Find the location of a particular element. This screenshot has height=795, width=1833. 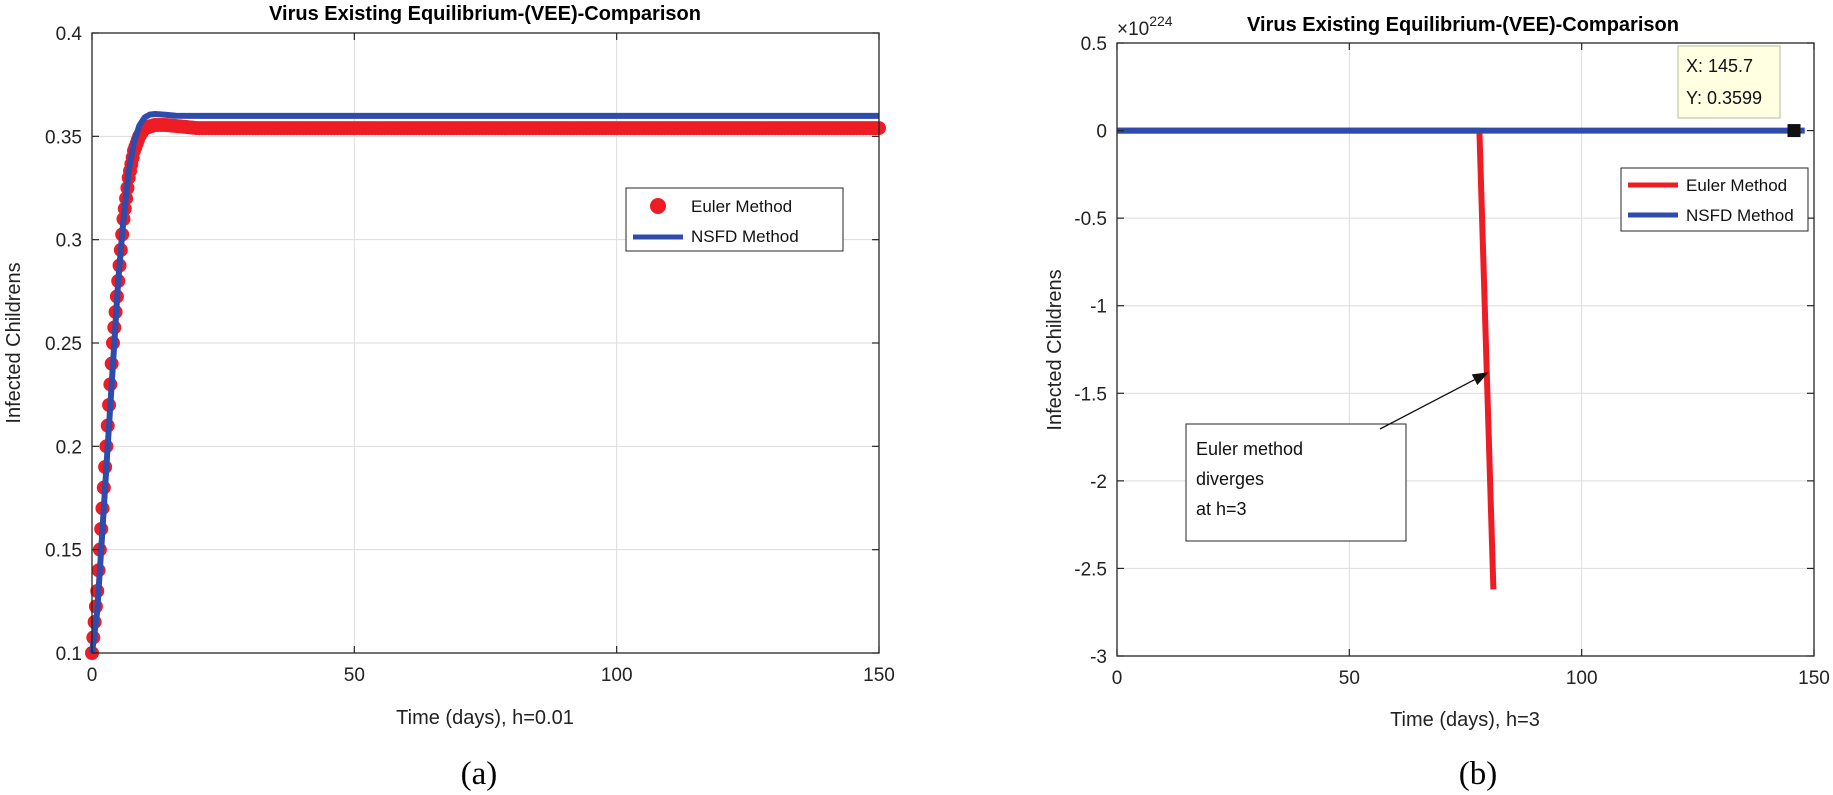

x-axis-label-b: Time (days), h=3 is located at coordinates (1465, 720).